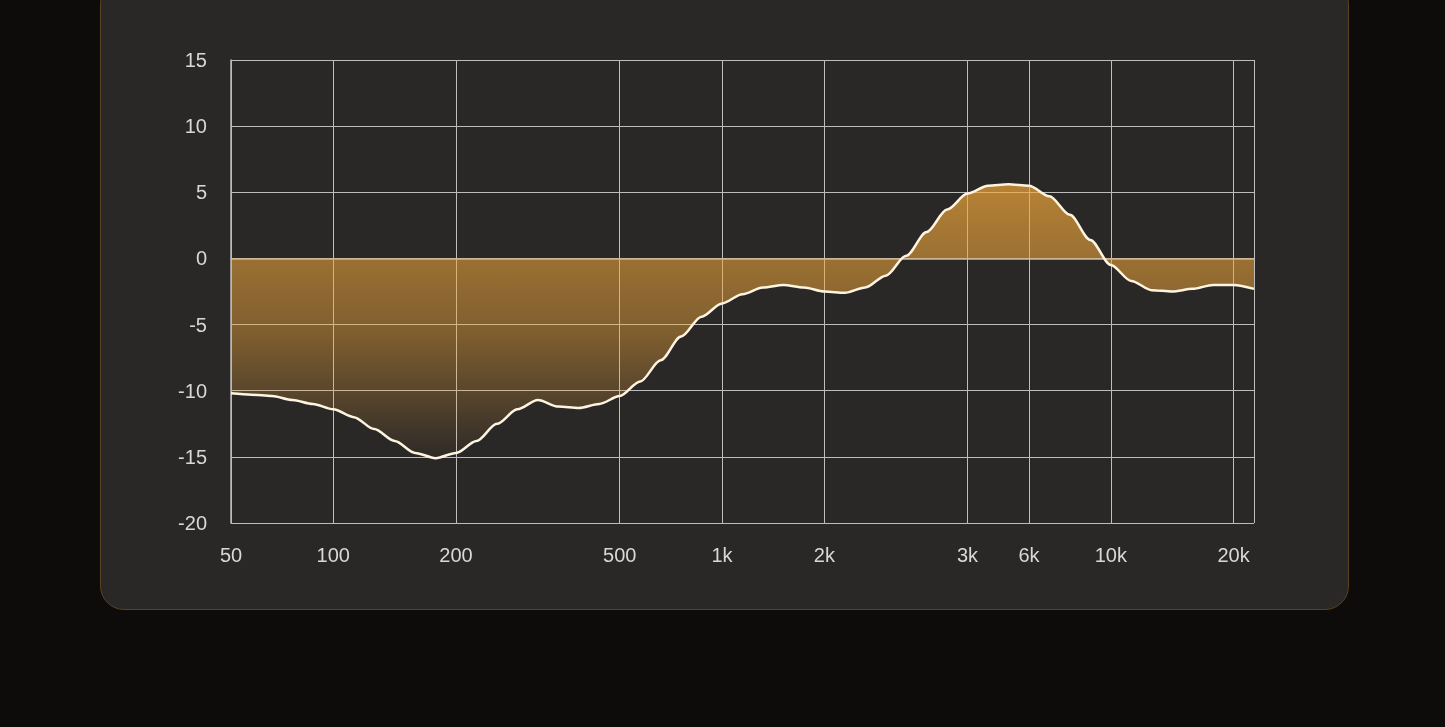 Image resolution: width=1445 pixels, height=727 pixels. I want to click on x-tick-label: 50, so click(231, 555).